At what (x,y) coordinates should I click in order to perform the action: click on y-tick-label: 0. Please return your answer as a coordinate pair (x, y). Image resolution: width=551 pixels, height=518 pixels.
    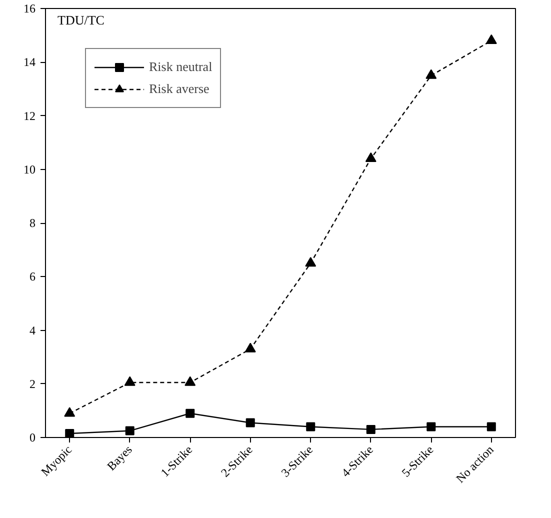
    Looking at the image, I should click on (33, 437).